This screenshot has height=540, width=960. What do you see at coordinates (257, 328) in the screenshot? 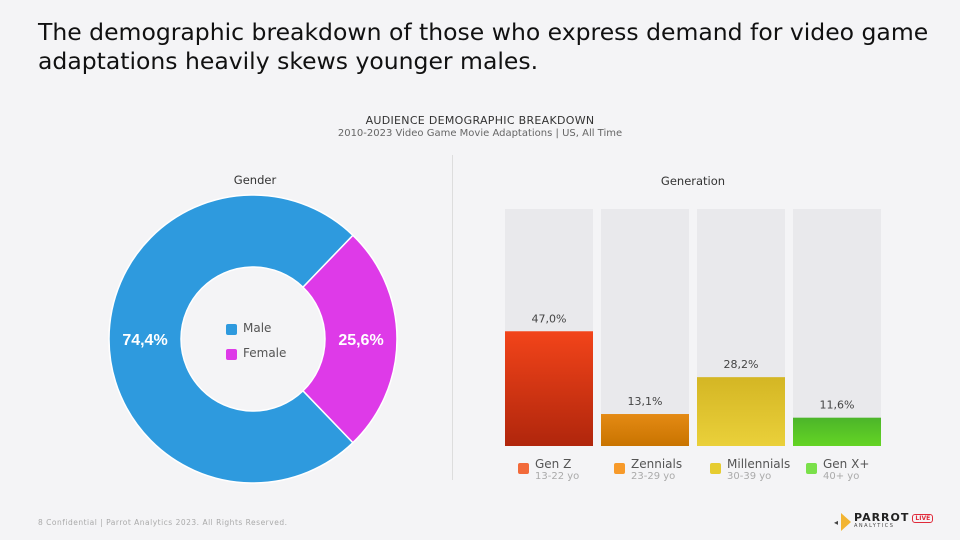
I see `legend-label: Male` at bounding box center [257, 328].